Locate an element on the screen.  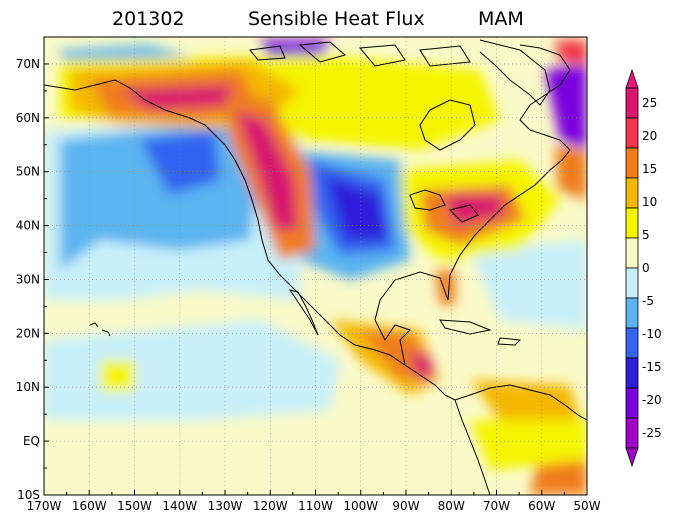
colorbar-label: 15 is located at coordinates (649, 169).